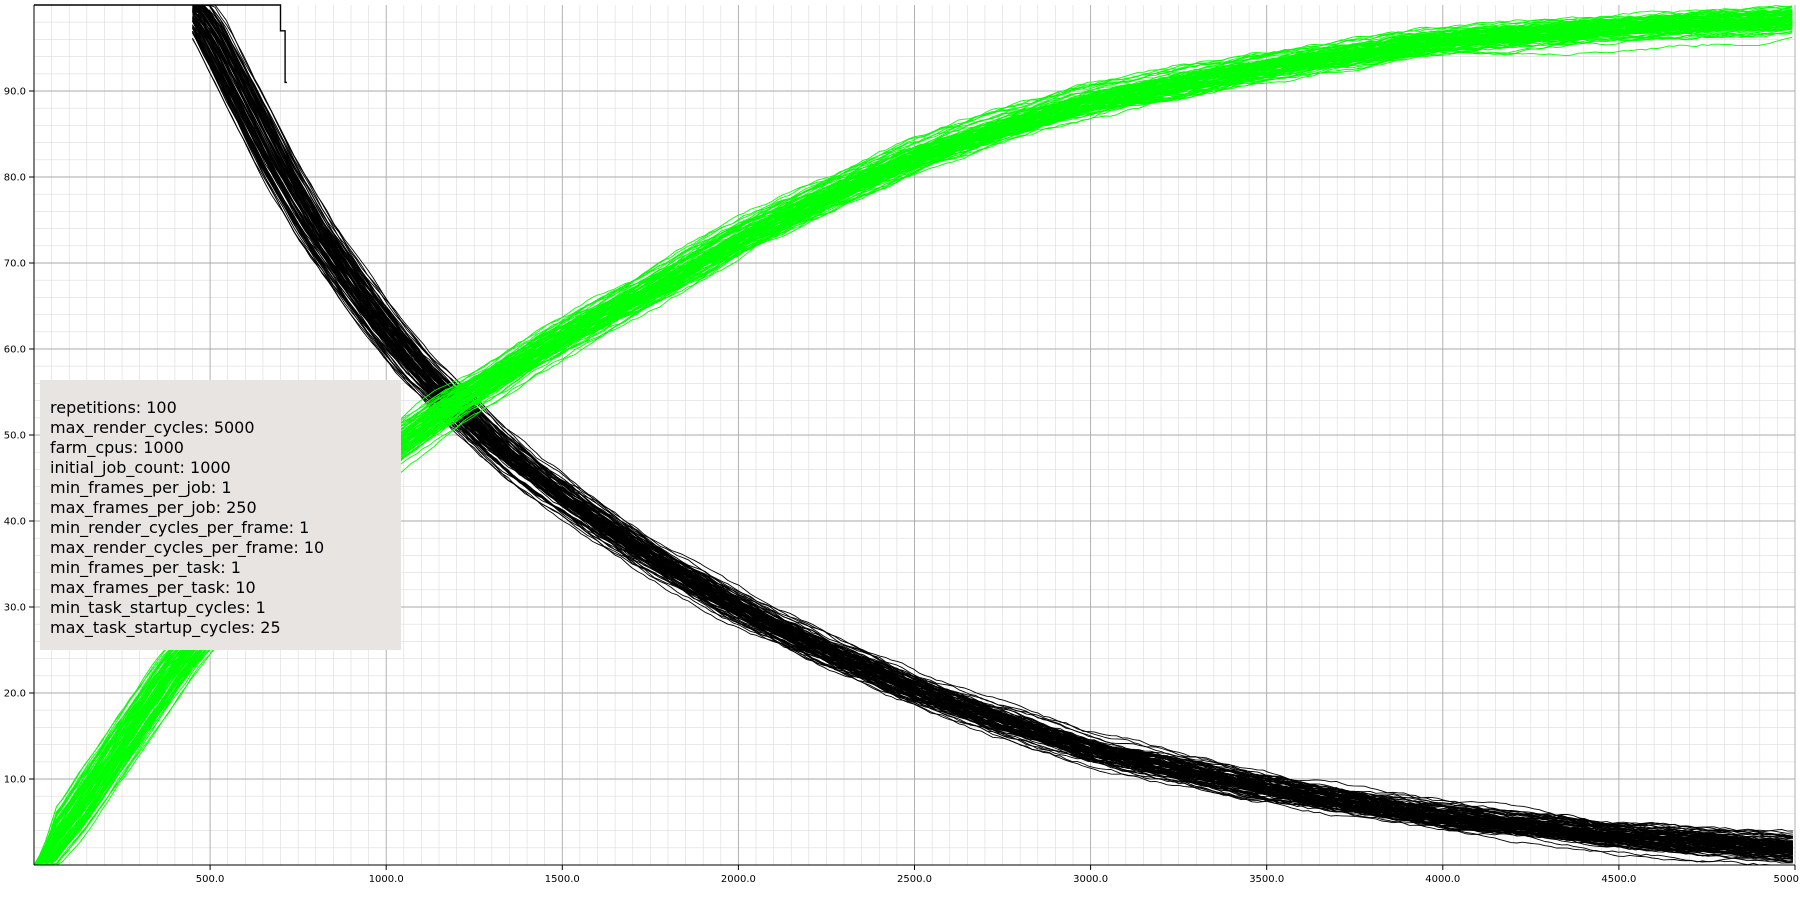 This screenshot has width=1800, height=900. Describe the element at coordinates (152, 428) in the screenshot. I see `legend-entry: max_render_cycles: 5000` at that location.